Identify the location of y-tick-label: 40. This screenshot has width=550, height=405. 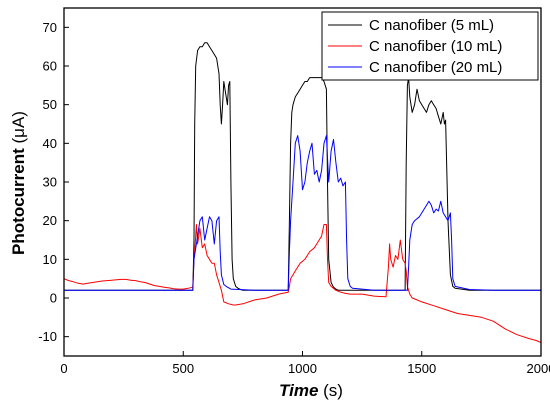
(50, 143).